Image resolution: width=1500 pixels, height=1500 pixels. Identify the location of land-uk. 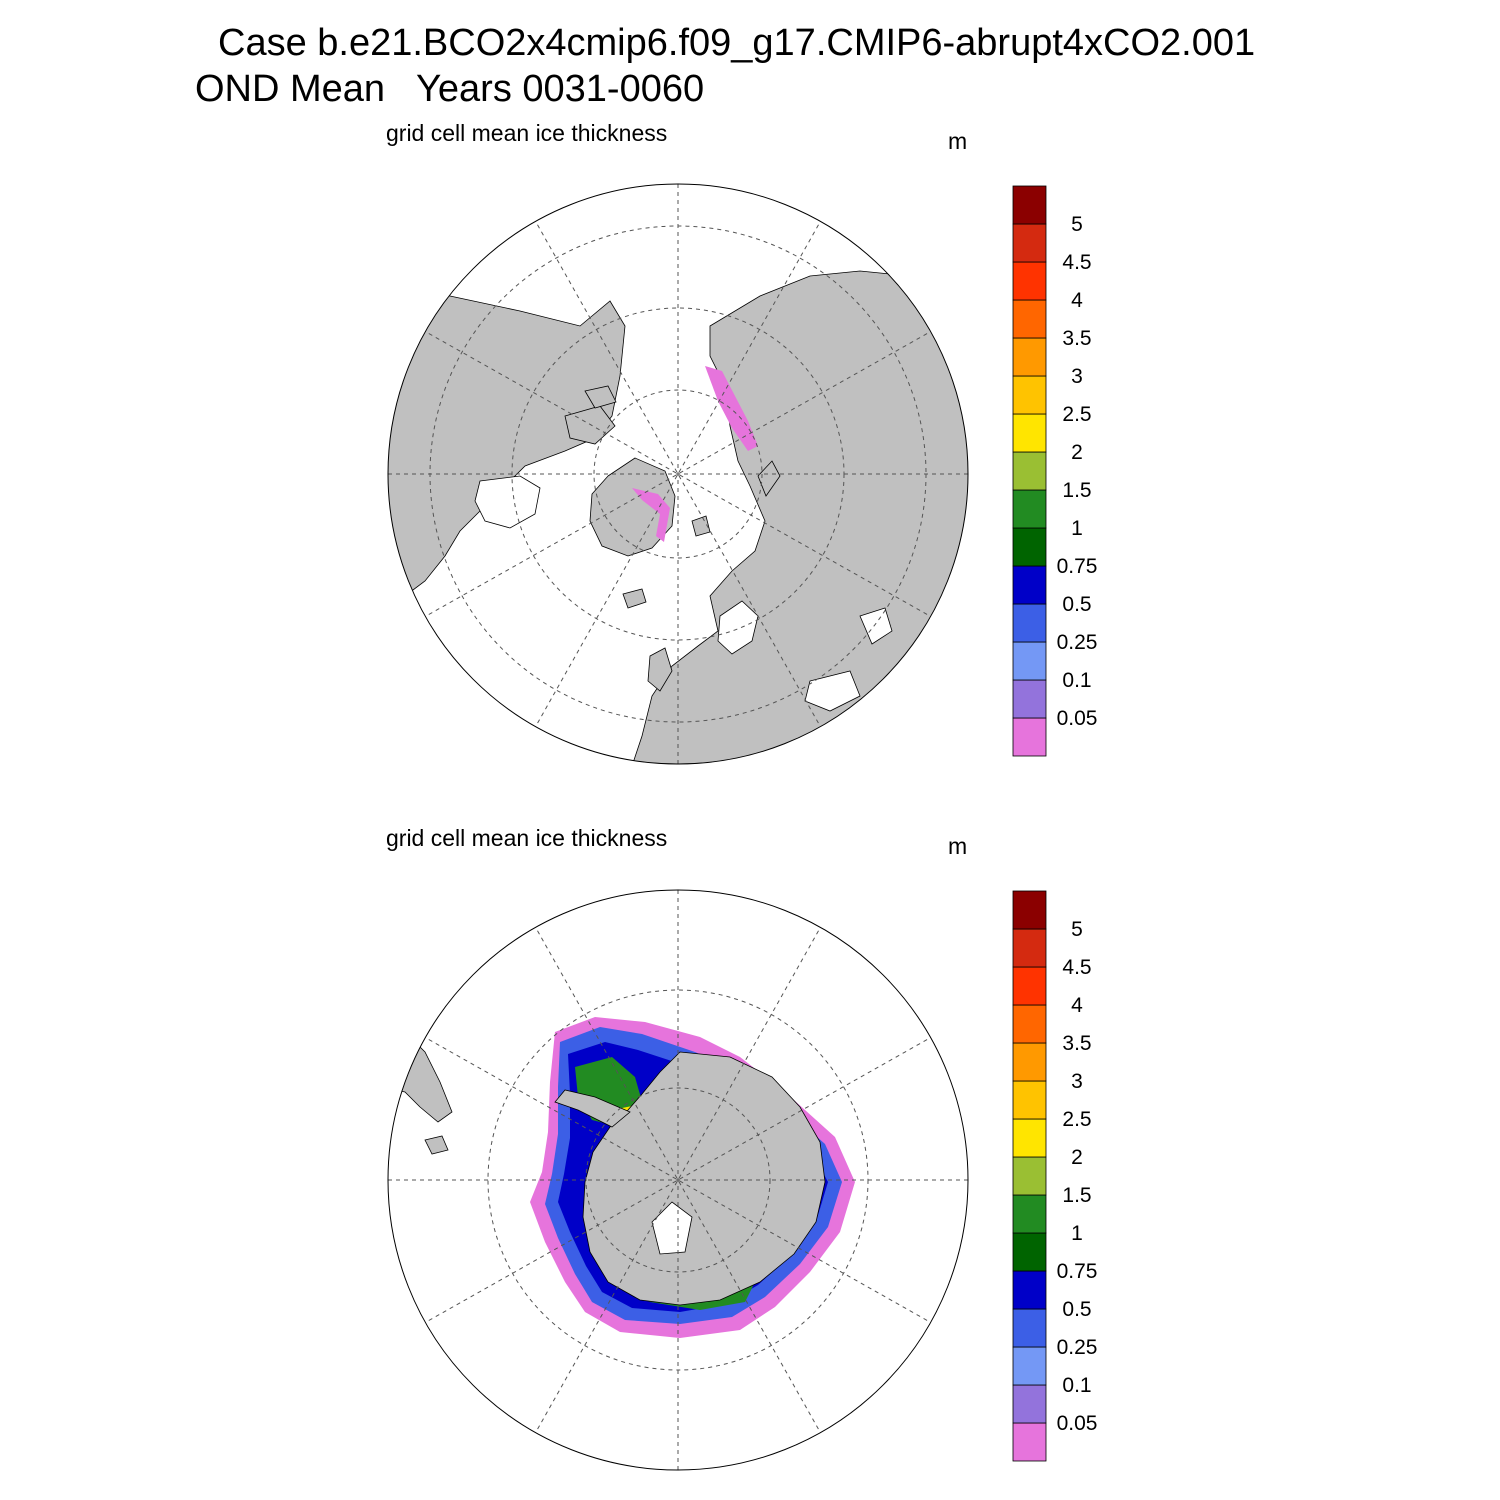
(660, 669).